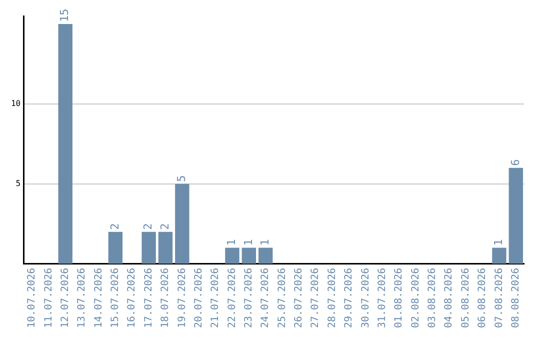 The height and width of the screenshot is (340, 540). I want to click on x-tick-label: 26.07.2026, so click(299, 298).